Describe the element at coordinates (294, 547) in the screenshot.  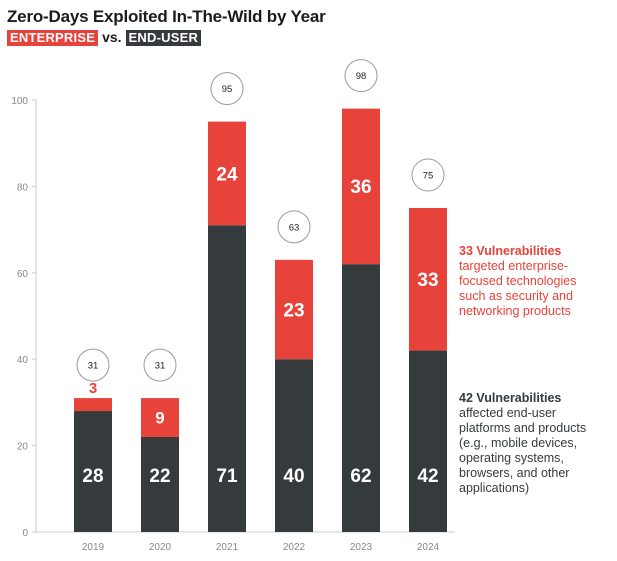
I see `x-tick-label: 2022` at that location.